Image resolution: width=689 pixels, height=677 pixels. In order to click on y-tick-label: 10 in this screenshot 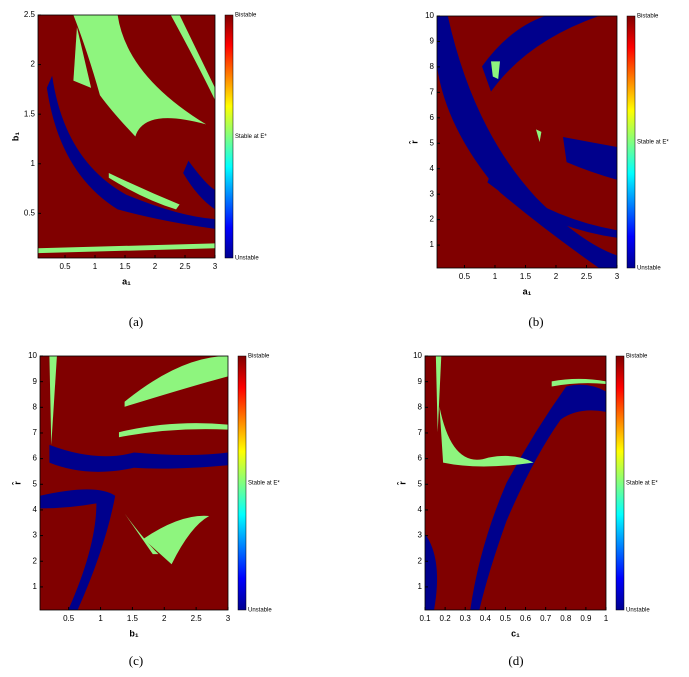, I will do `click(429, 15)`.